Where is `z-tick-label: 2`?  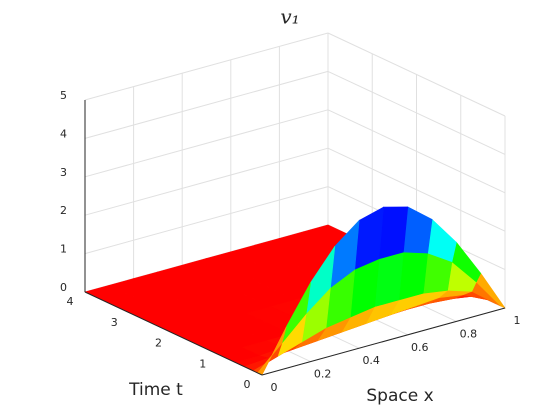
z-tick-label: 2 is located at coordinates (63, 210).